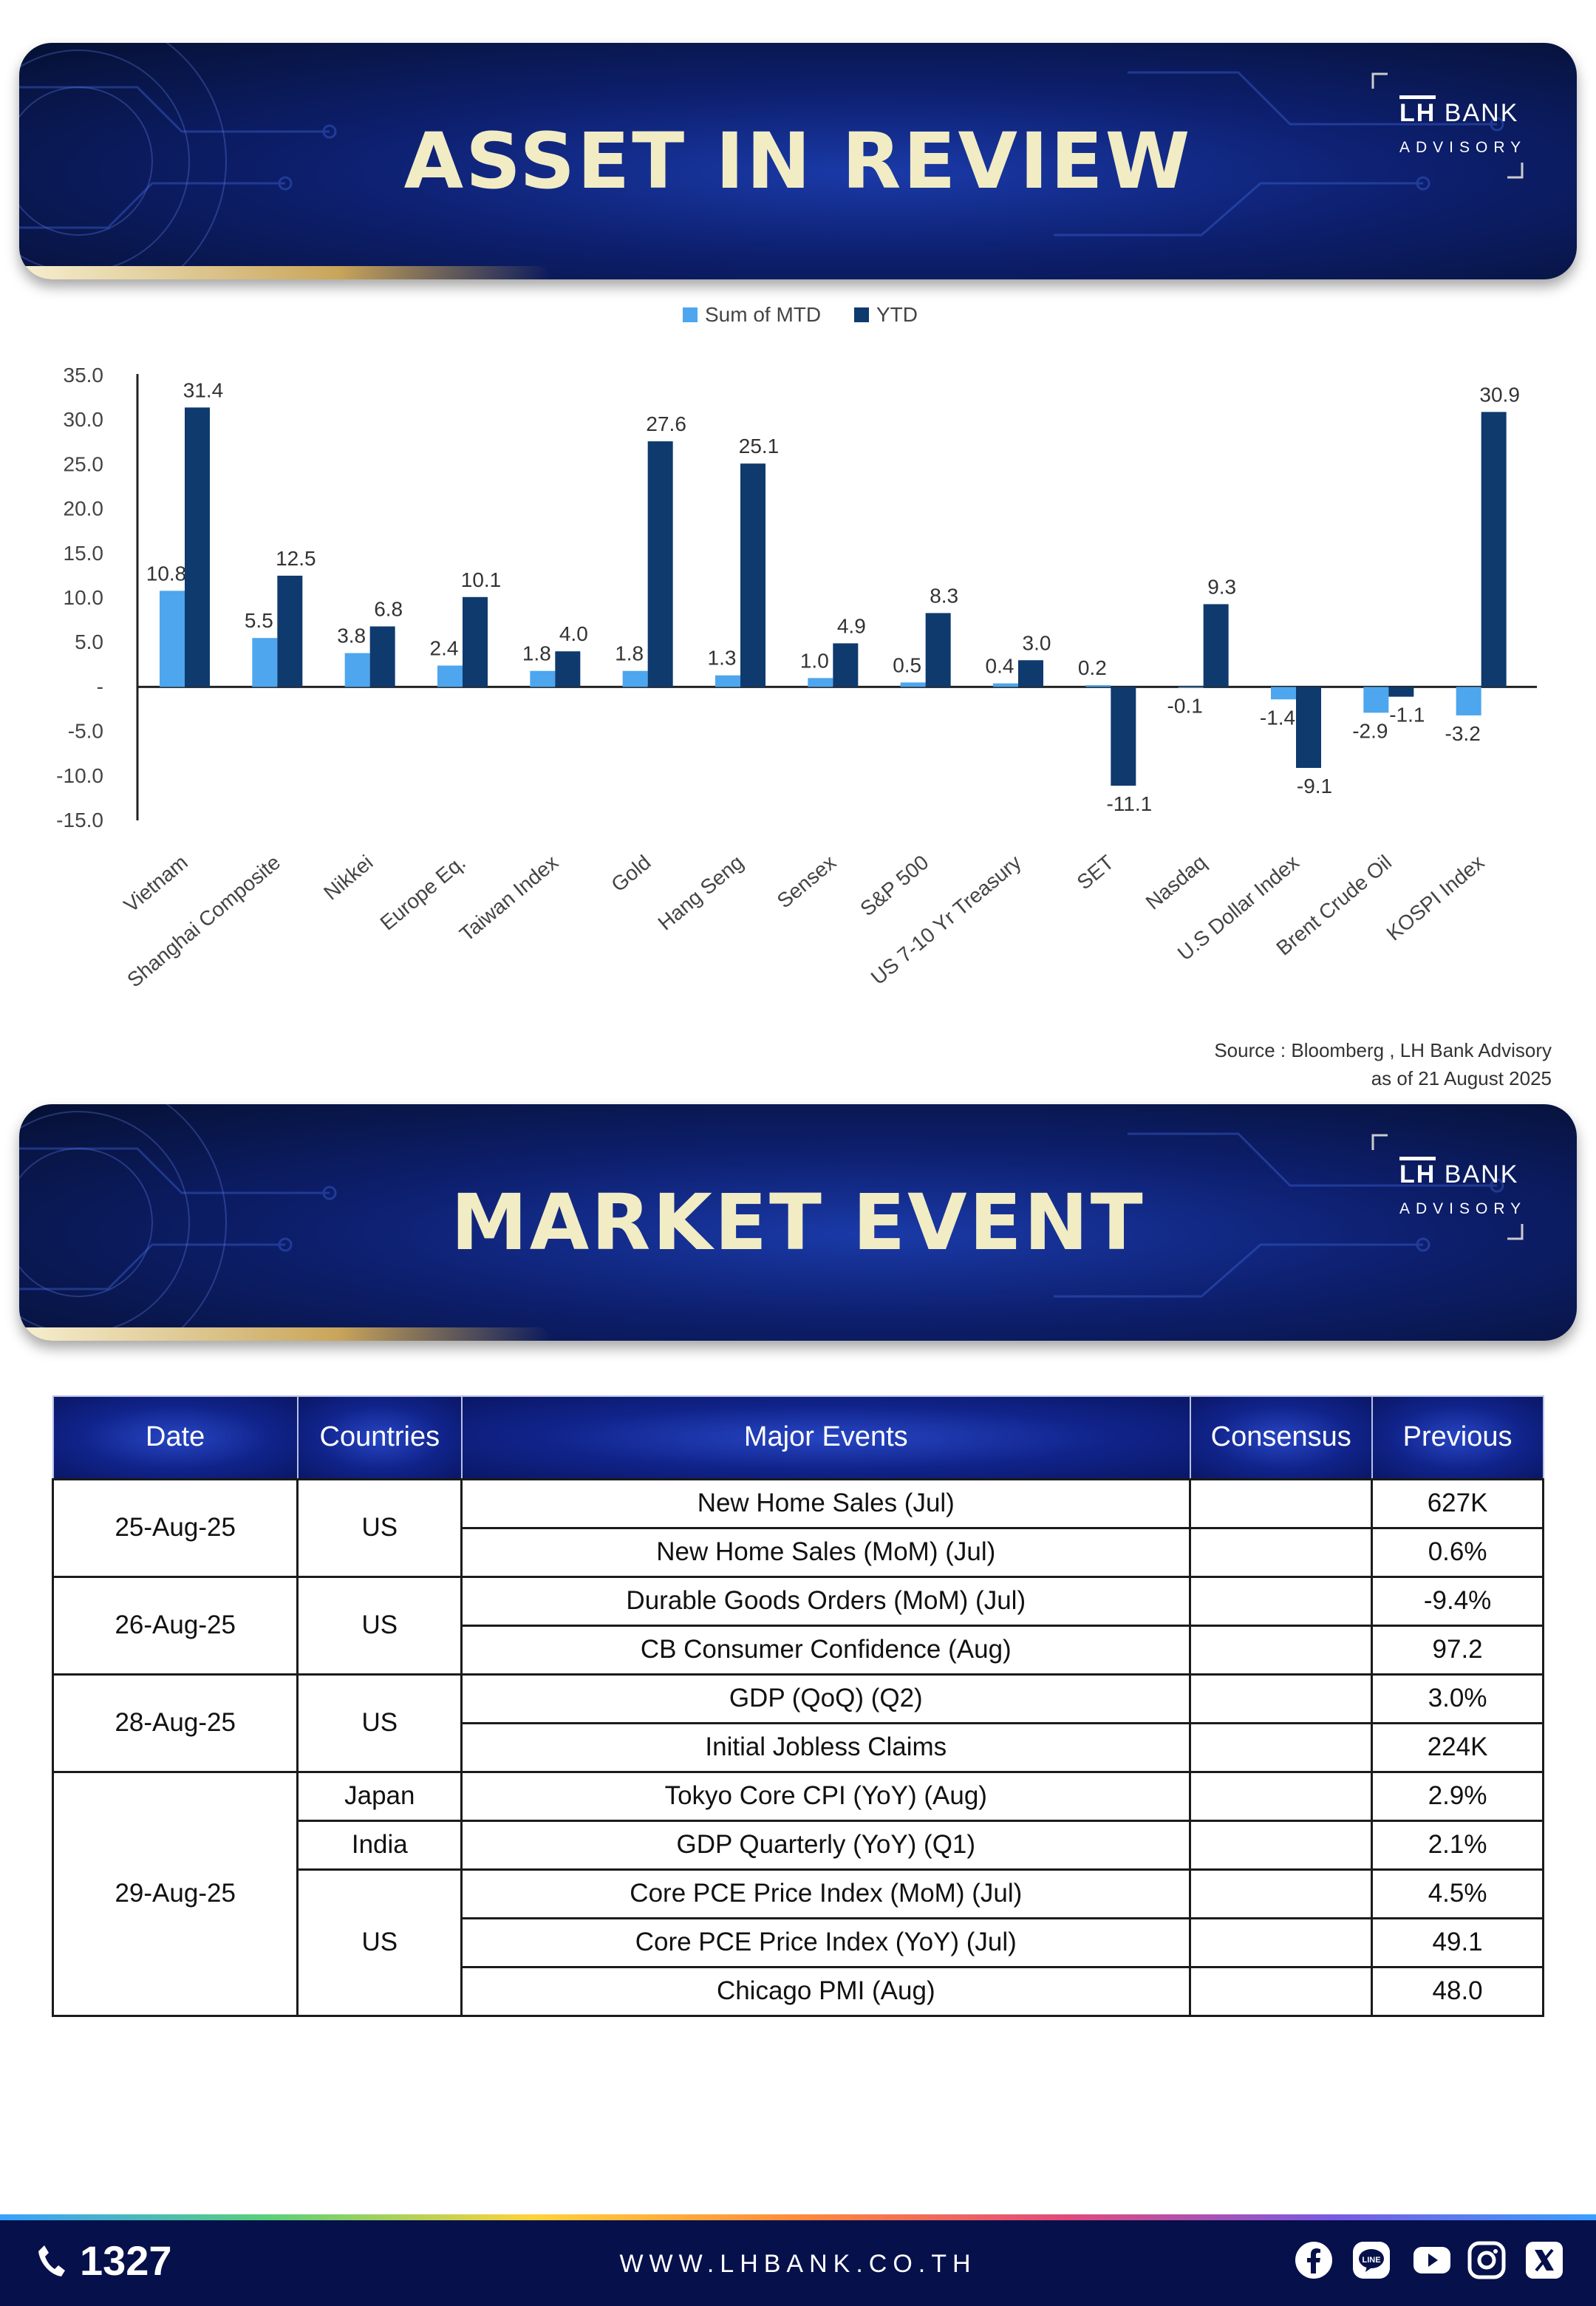 This screenshot has width=1596, height=2306. What do you see at coordinates (826, 1991) in the screenshot?
I see `event-cell: Chicago PMI (Aug)` at bounding box center [826, 1991].